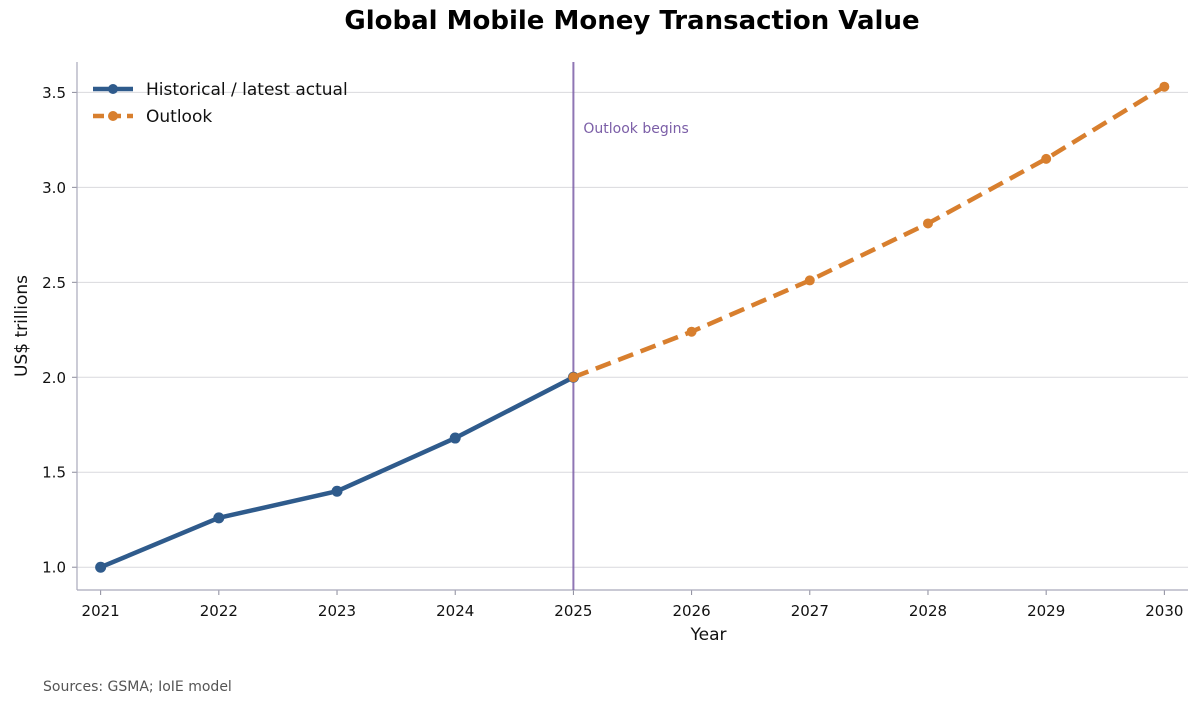  What do you see at coordinates (179, 117) in the screenshot?
I see `legend-label: Outlook` at bounding box center [179, 117].